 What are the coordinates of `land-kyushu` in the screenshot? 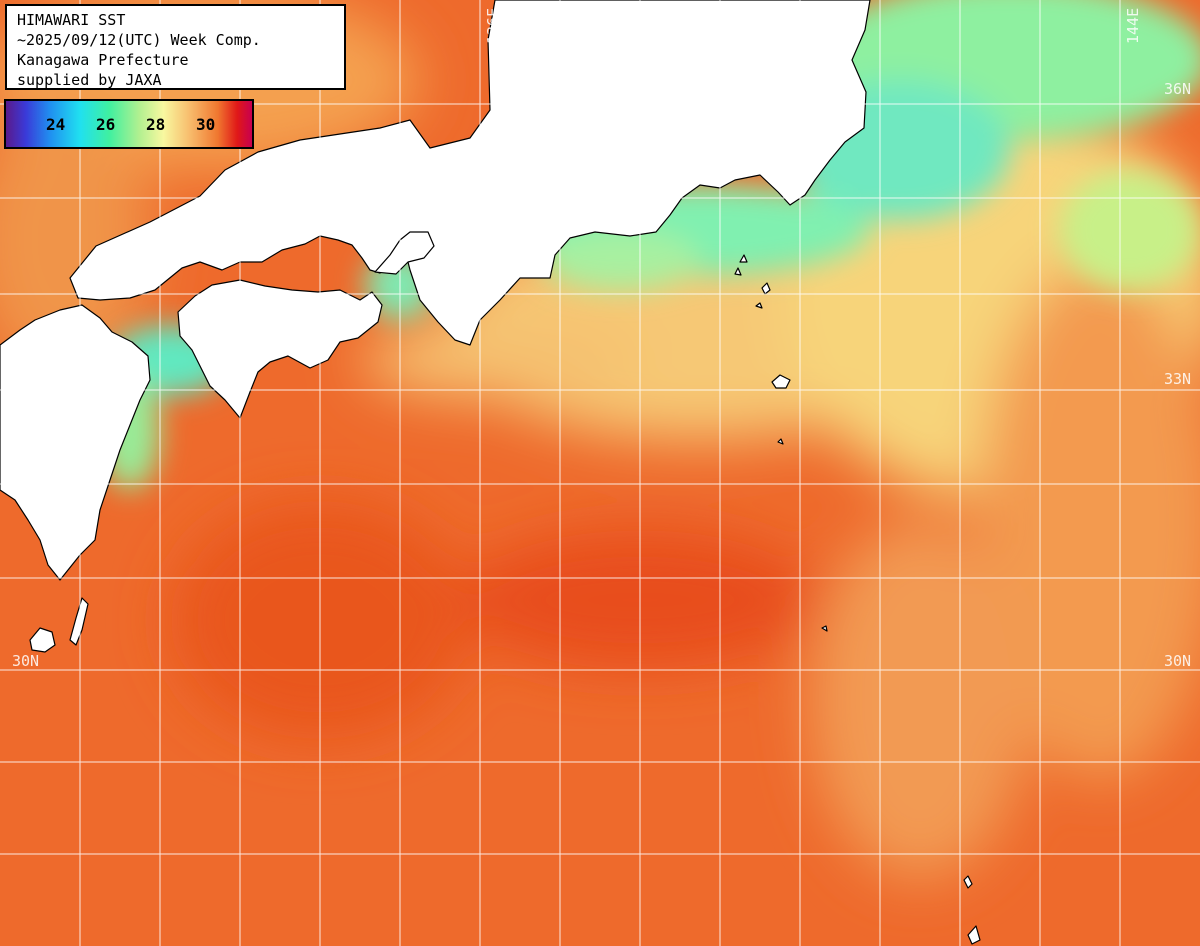 It's located at (75, 442).